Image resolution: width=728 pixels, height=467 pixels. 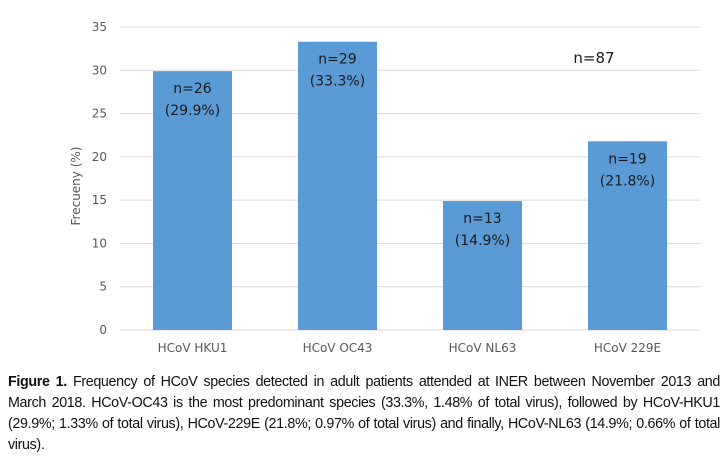 What do you see at coordinates (192, 89) in the screenshot?
I see `bar-data-label: n=26` at bounding box center [192, 89].